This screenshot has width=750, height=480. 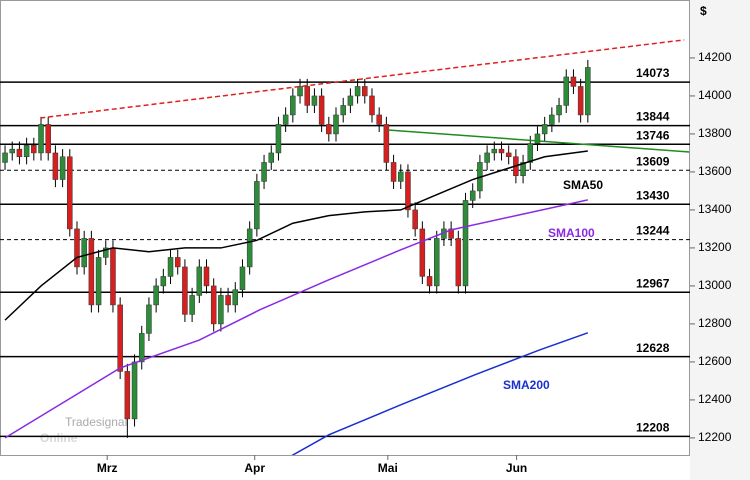 What do you see at coordinates (653, 283) in the screenshot?
I see `level-label: 12967` at bounding box center [653, 283].